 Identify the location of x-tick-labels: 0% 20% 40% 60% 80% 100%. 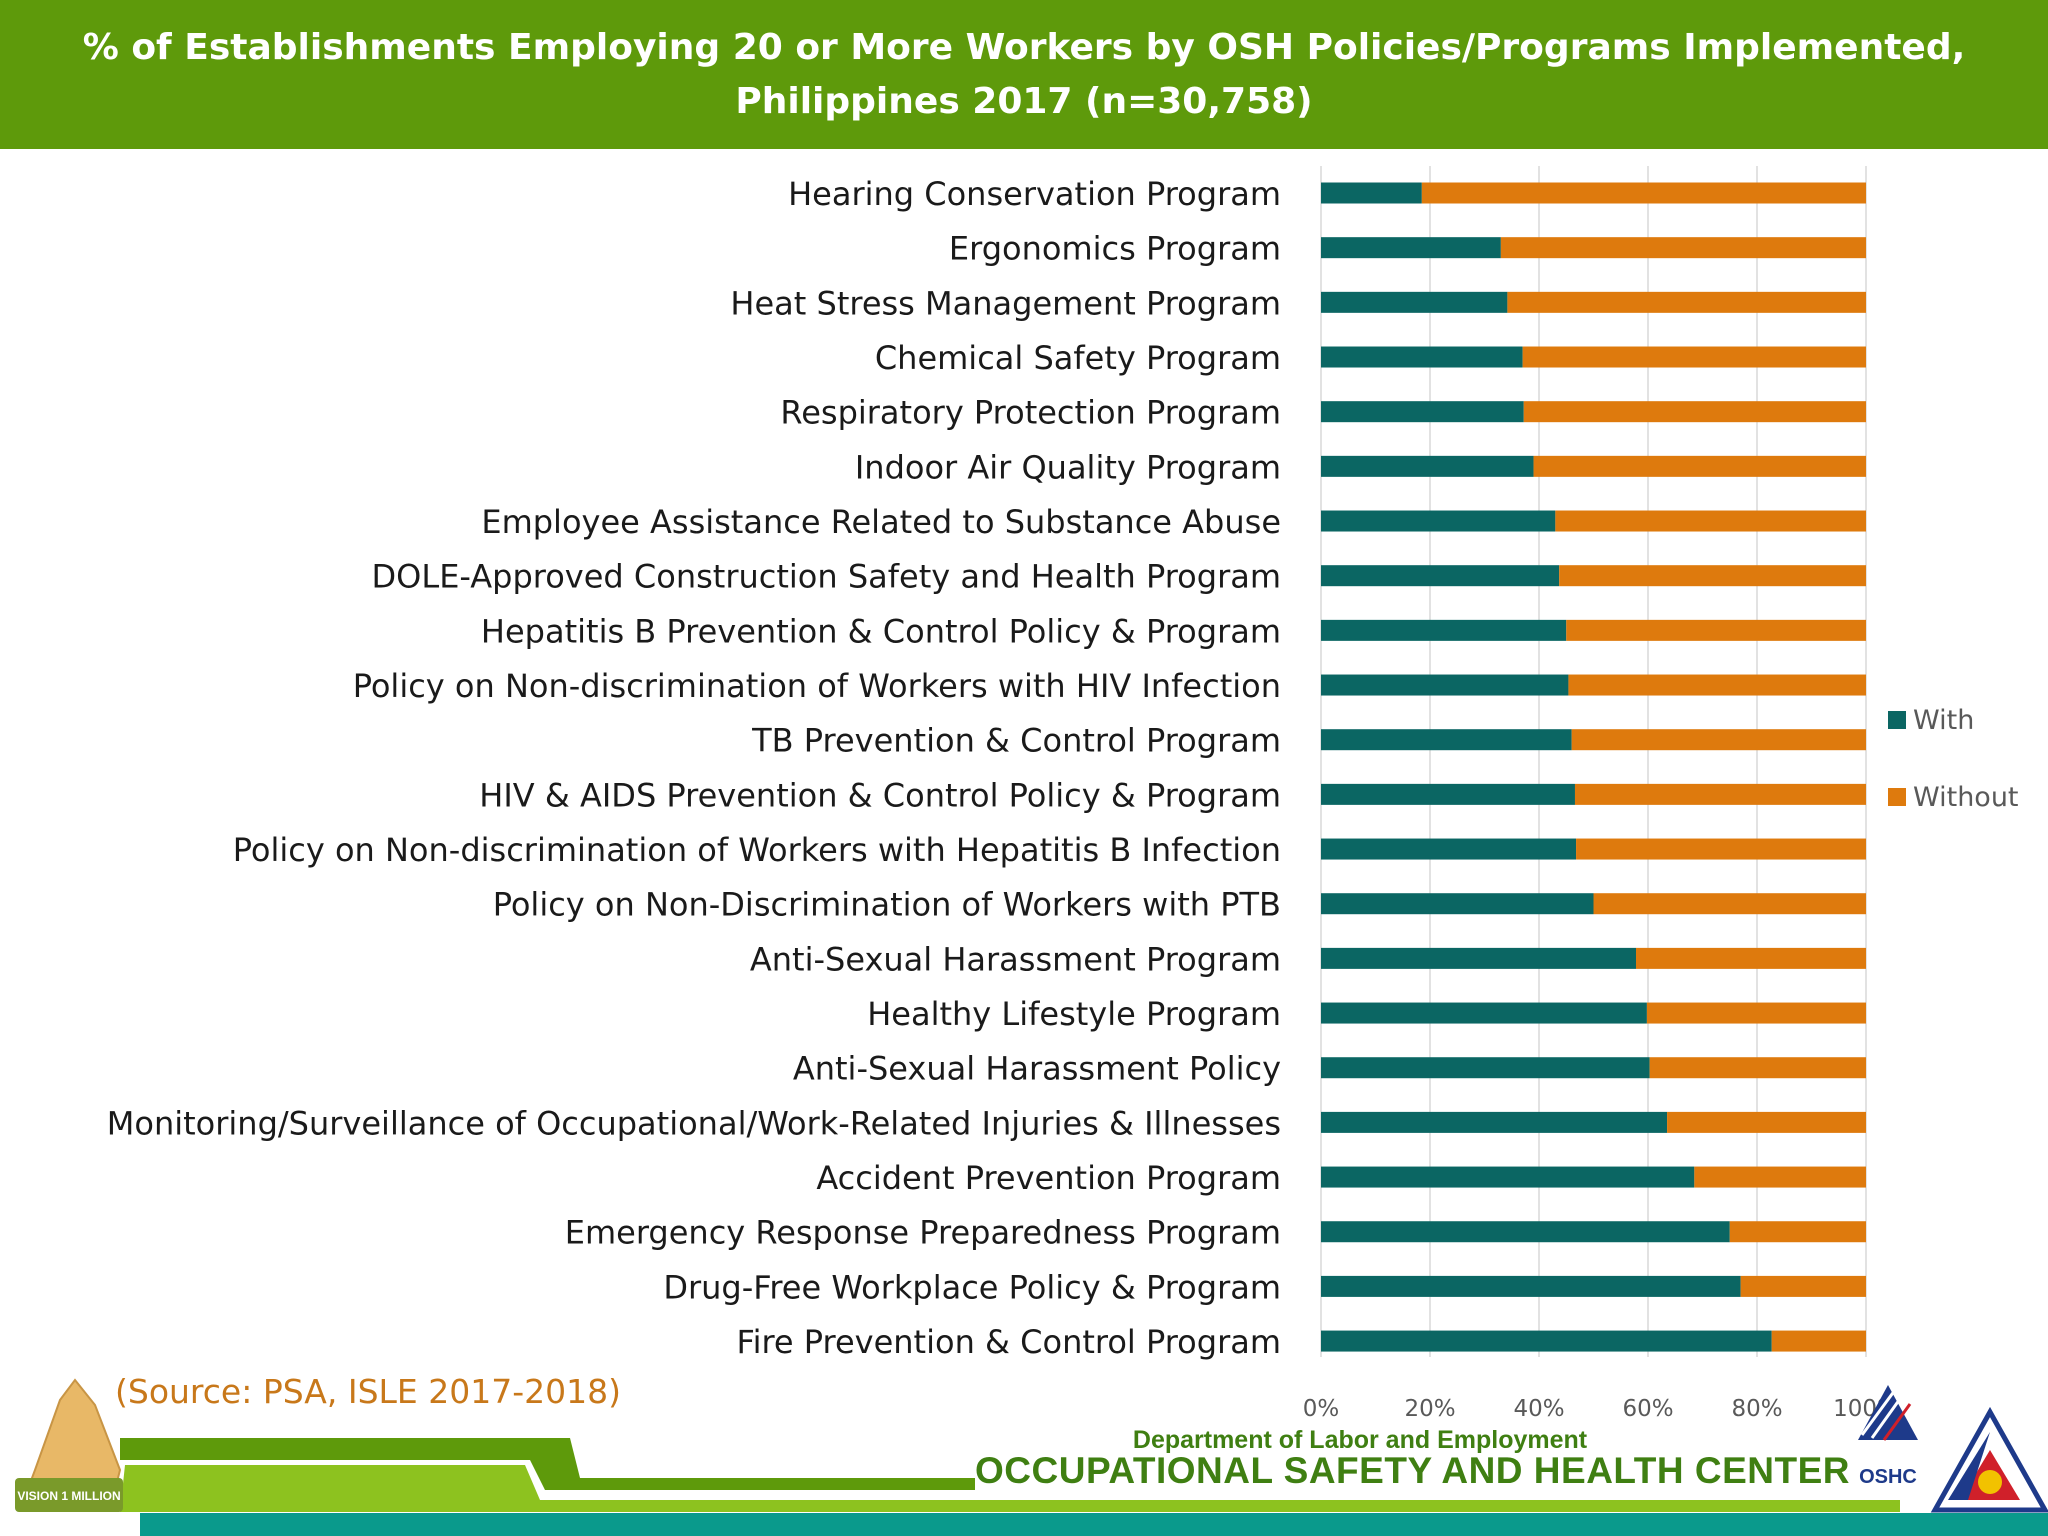
(1601, 1409).